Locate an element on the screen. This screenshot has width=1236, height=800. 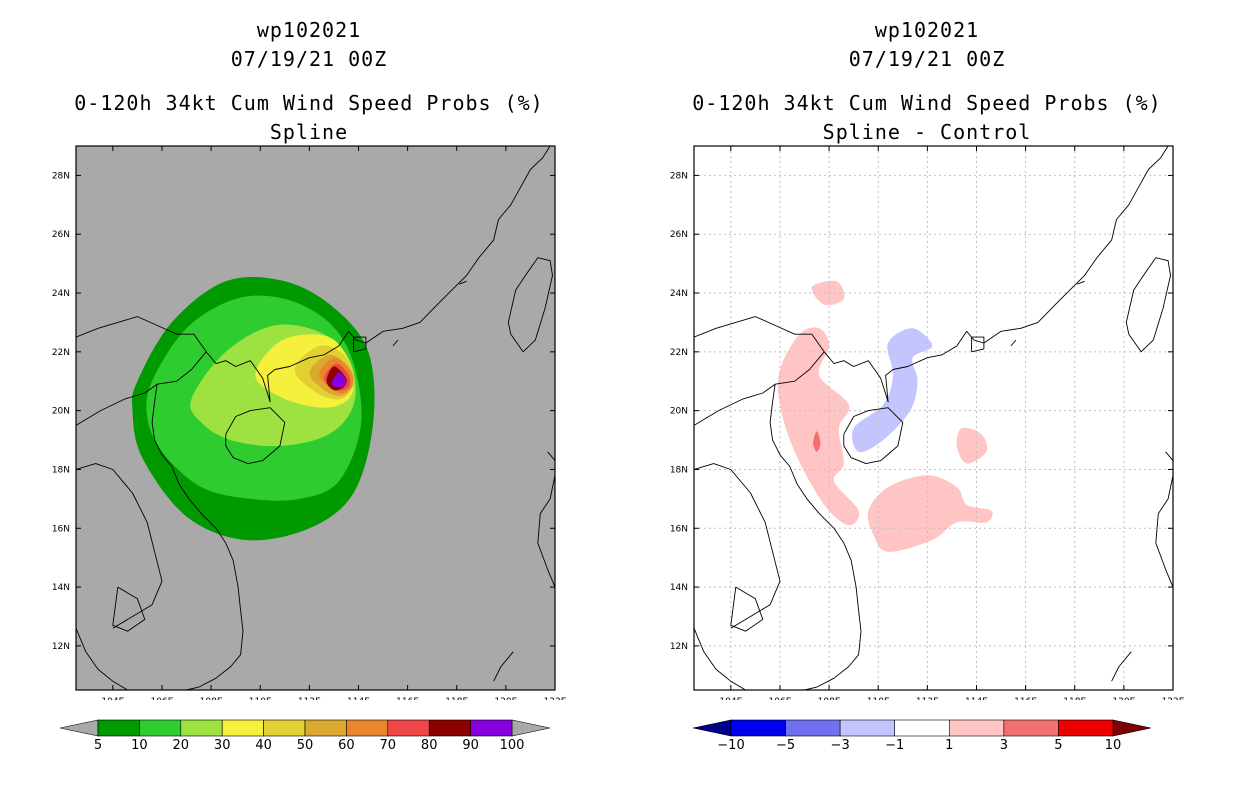
left-subtitle: Spline is located at coordinates (309, 132).